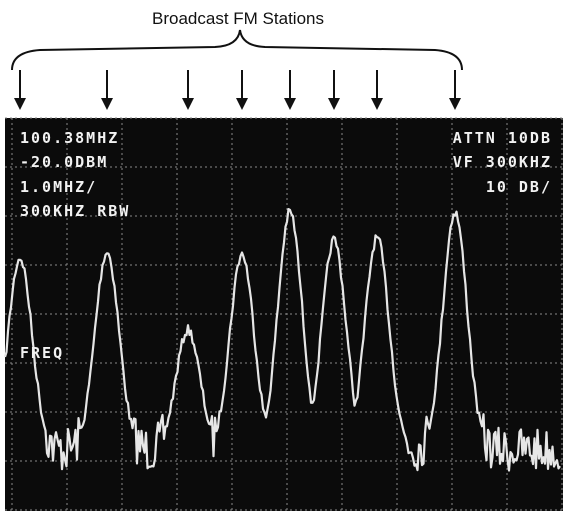  Describe the element at coordinates (42, 353) in the screenshot. I see `marker-label: FREQ` at that location.